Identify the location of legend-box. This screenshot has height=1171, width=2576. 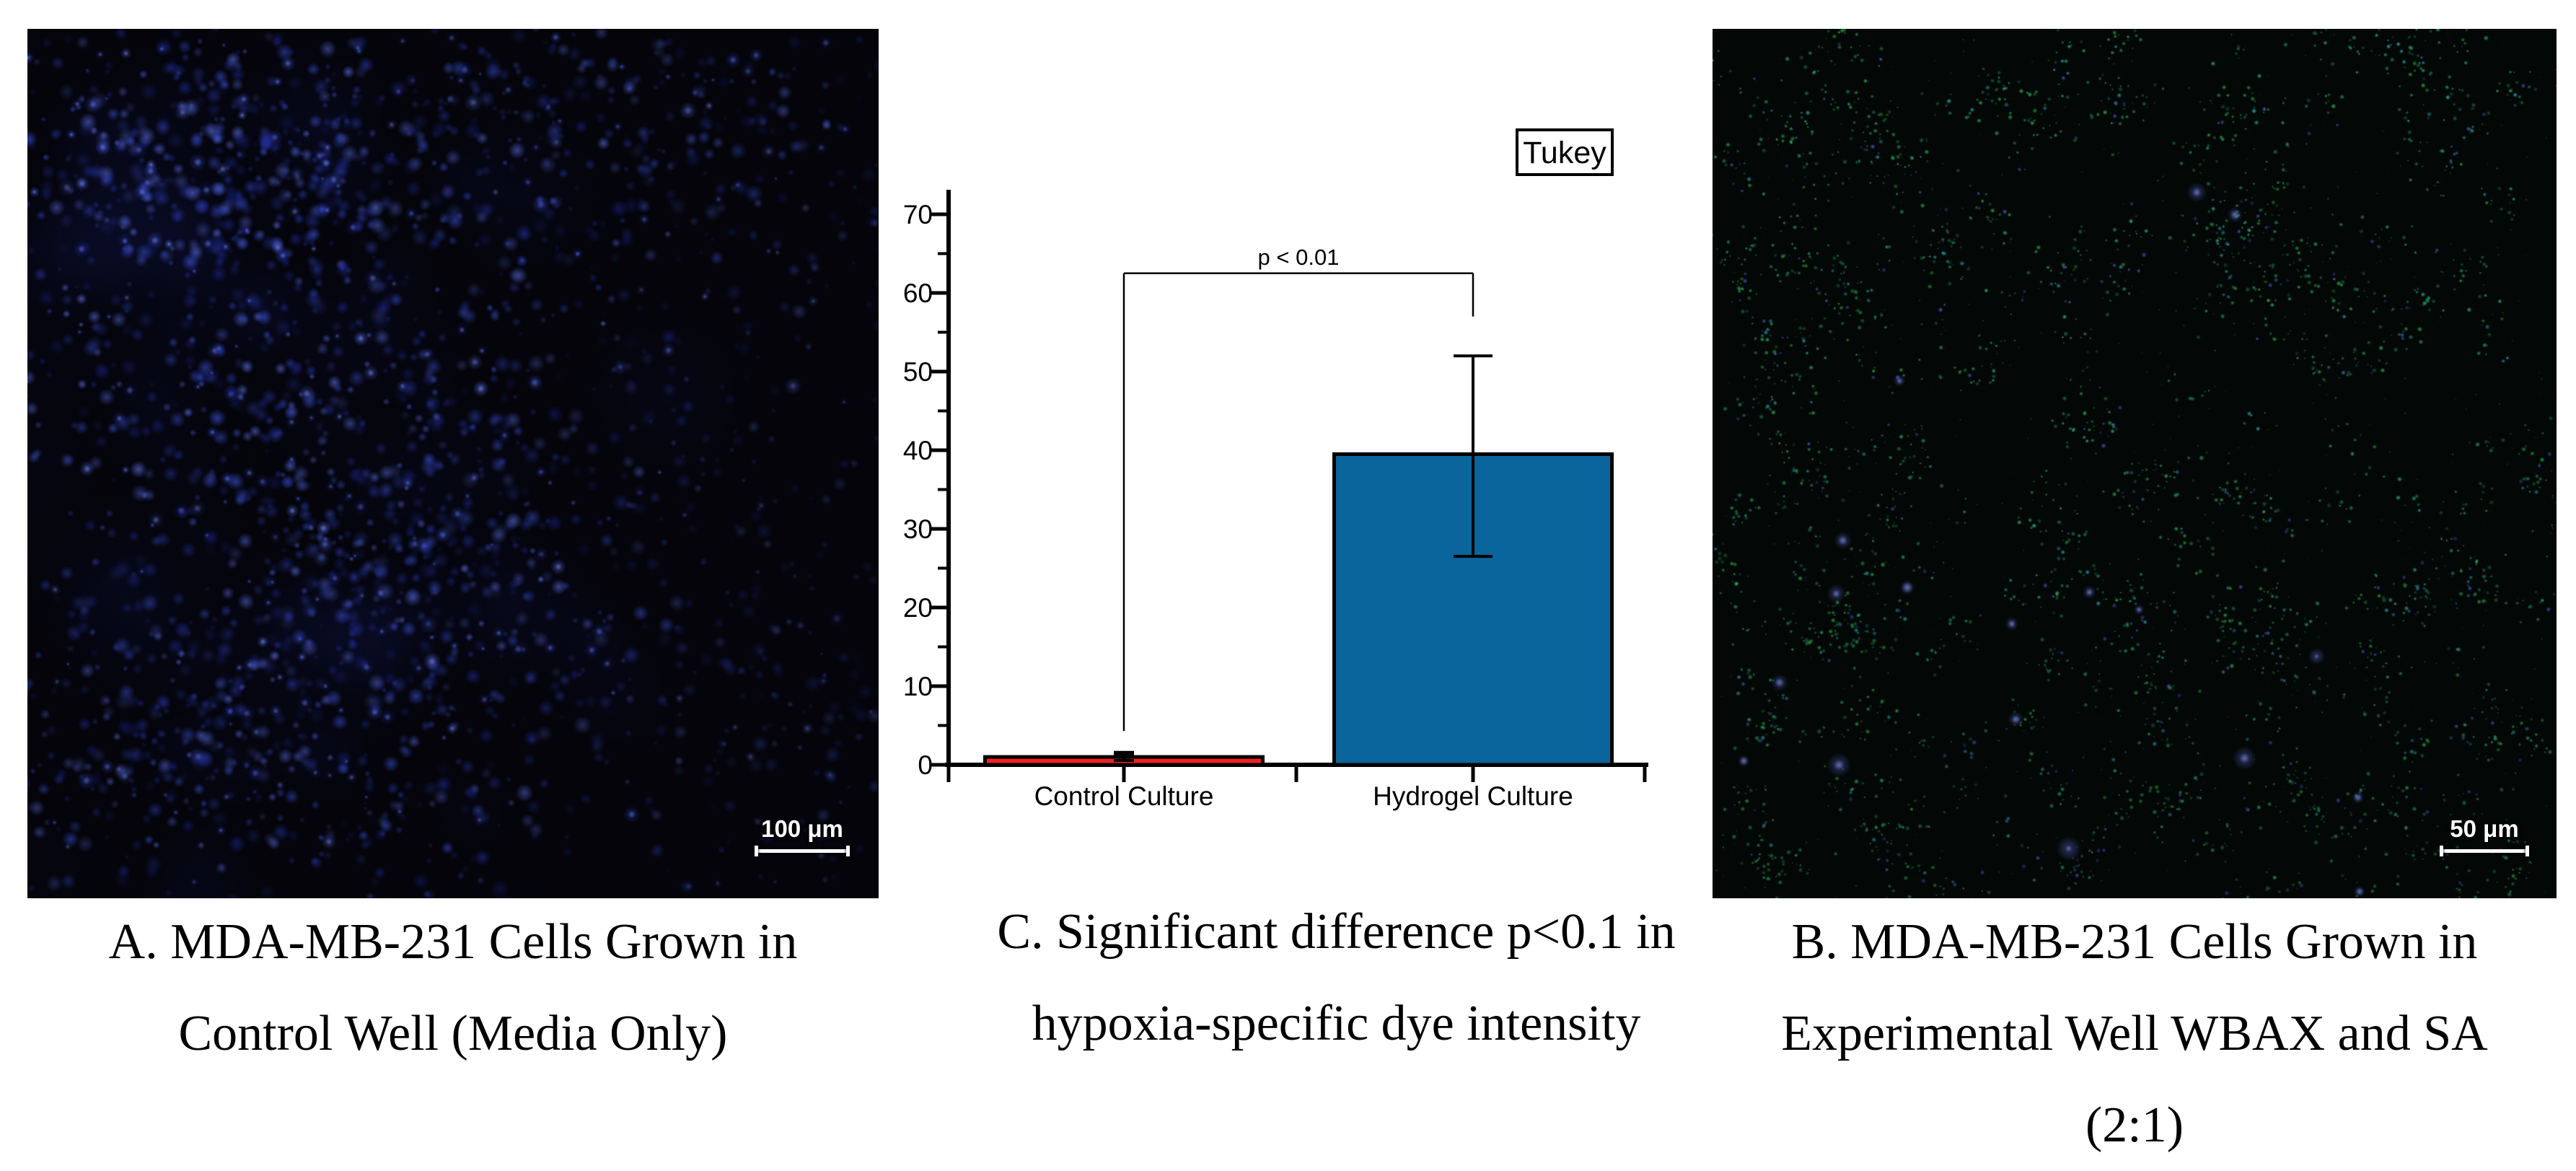
(1565, 152).